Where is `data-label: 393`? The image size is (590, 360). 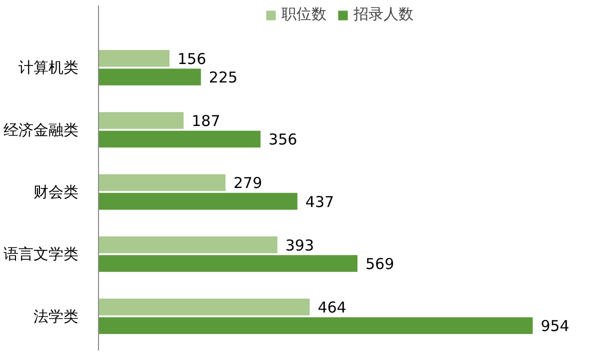 data-label: 393 is located at coordinates (299, 245).